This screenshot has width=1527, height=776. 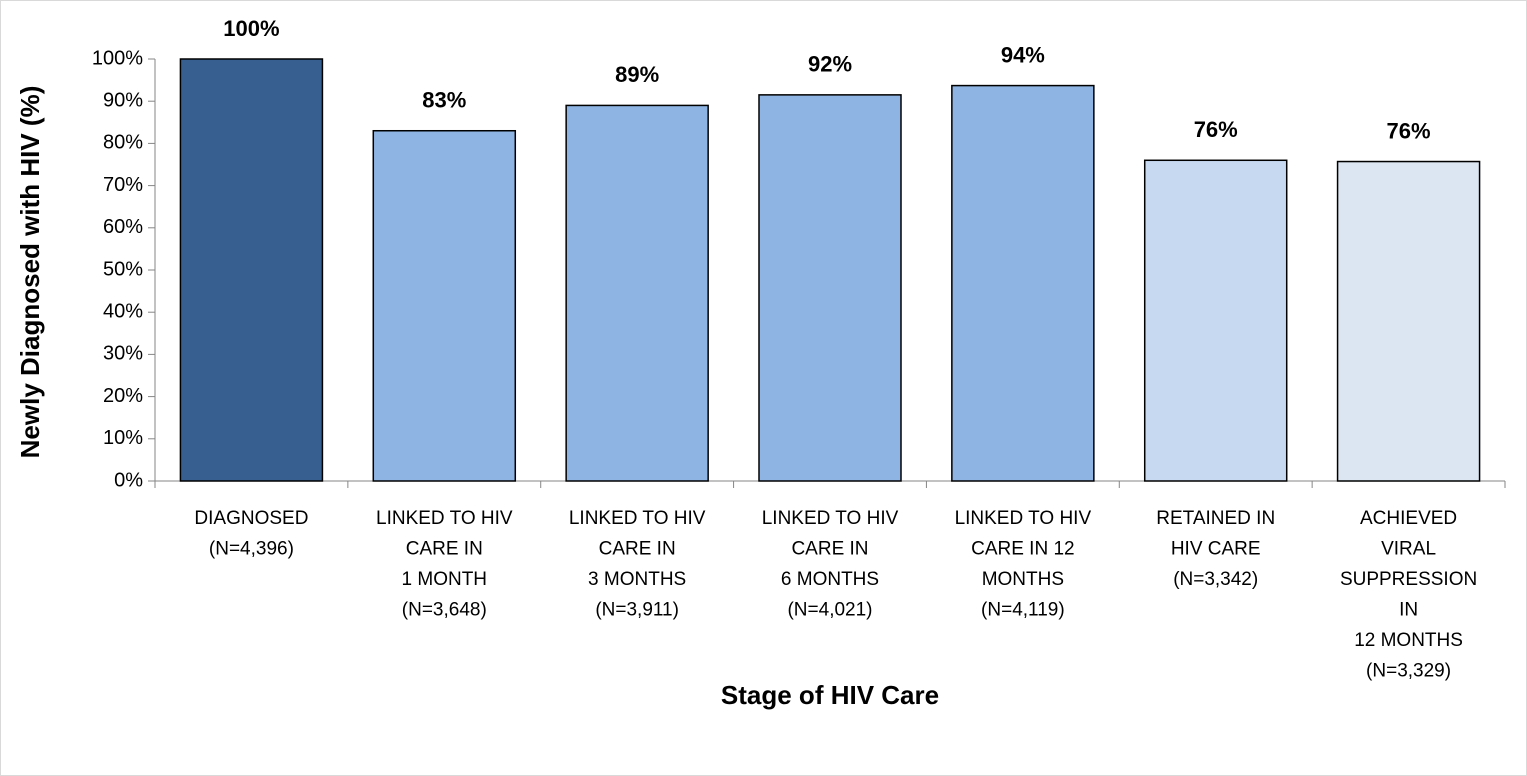 What do you see at coordinates (123, 438) in the screenshot?
I see `y-tick-label: 10%` at bounding box center [123, 438].